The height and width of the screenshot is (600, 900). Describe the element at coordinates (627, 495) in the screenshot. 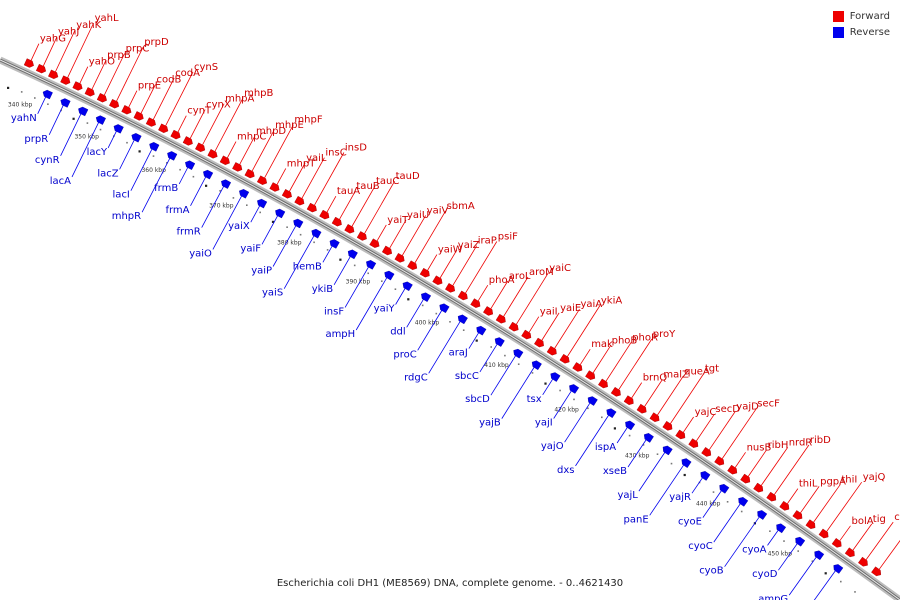

I see `reverse-gene-label: yajL` at that location.